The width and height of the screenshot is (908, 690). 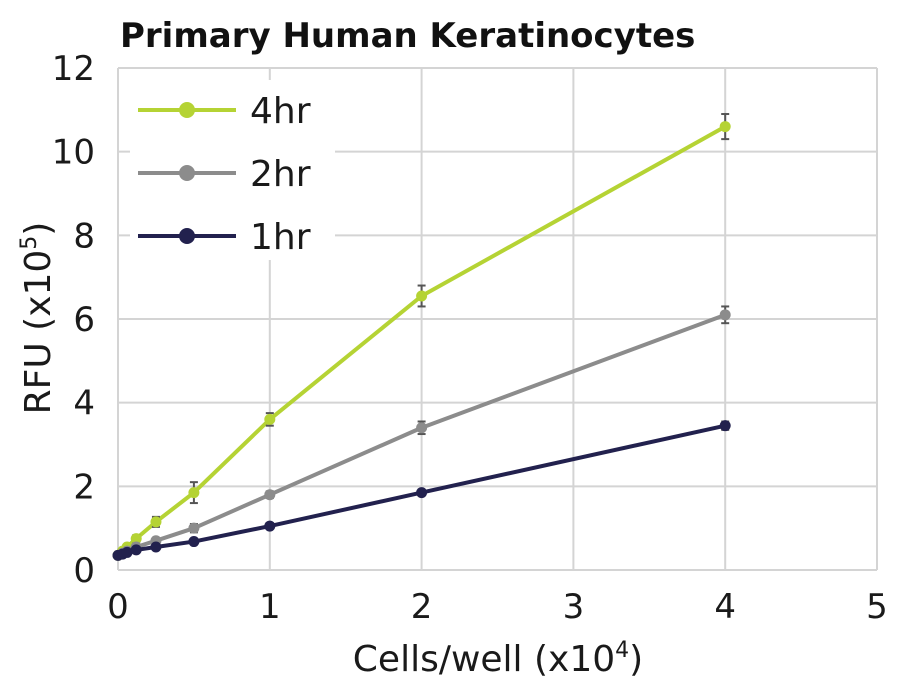 What do you see at coordinates (73, 69) in the screenshot?
I see `y-tick-label: 12` at bounding box center [73, 69].